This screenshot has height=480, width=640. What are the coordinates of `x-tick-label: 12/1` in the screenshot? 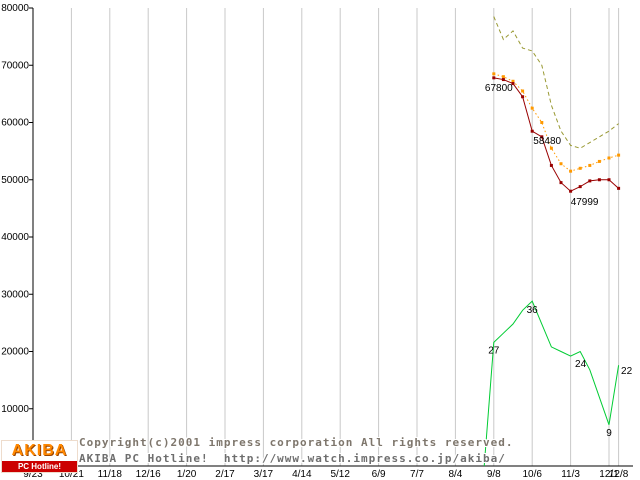 It's located at (609, 474).